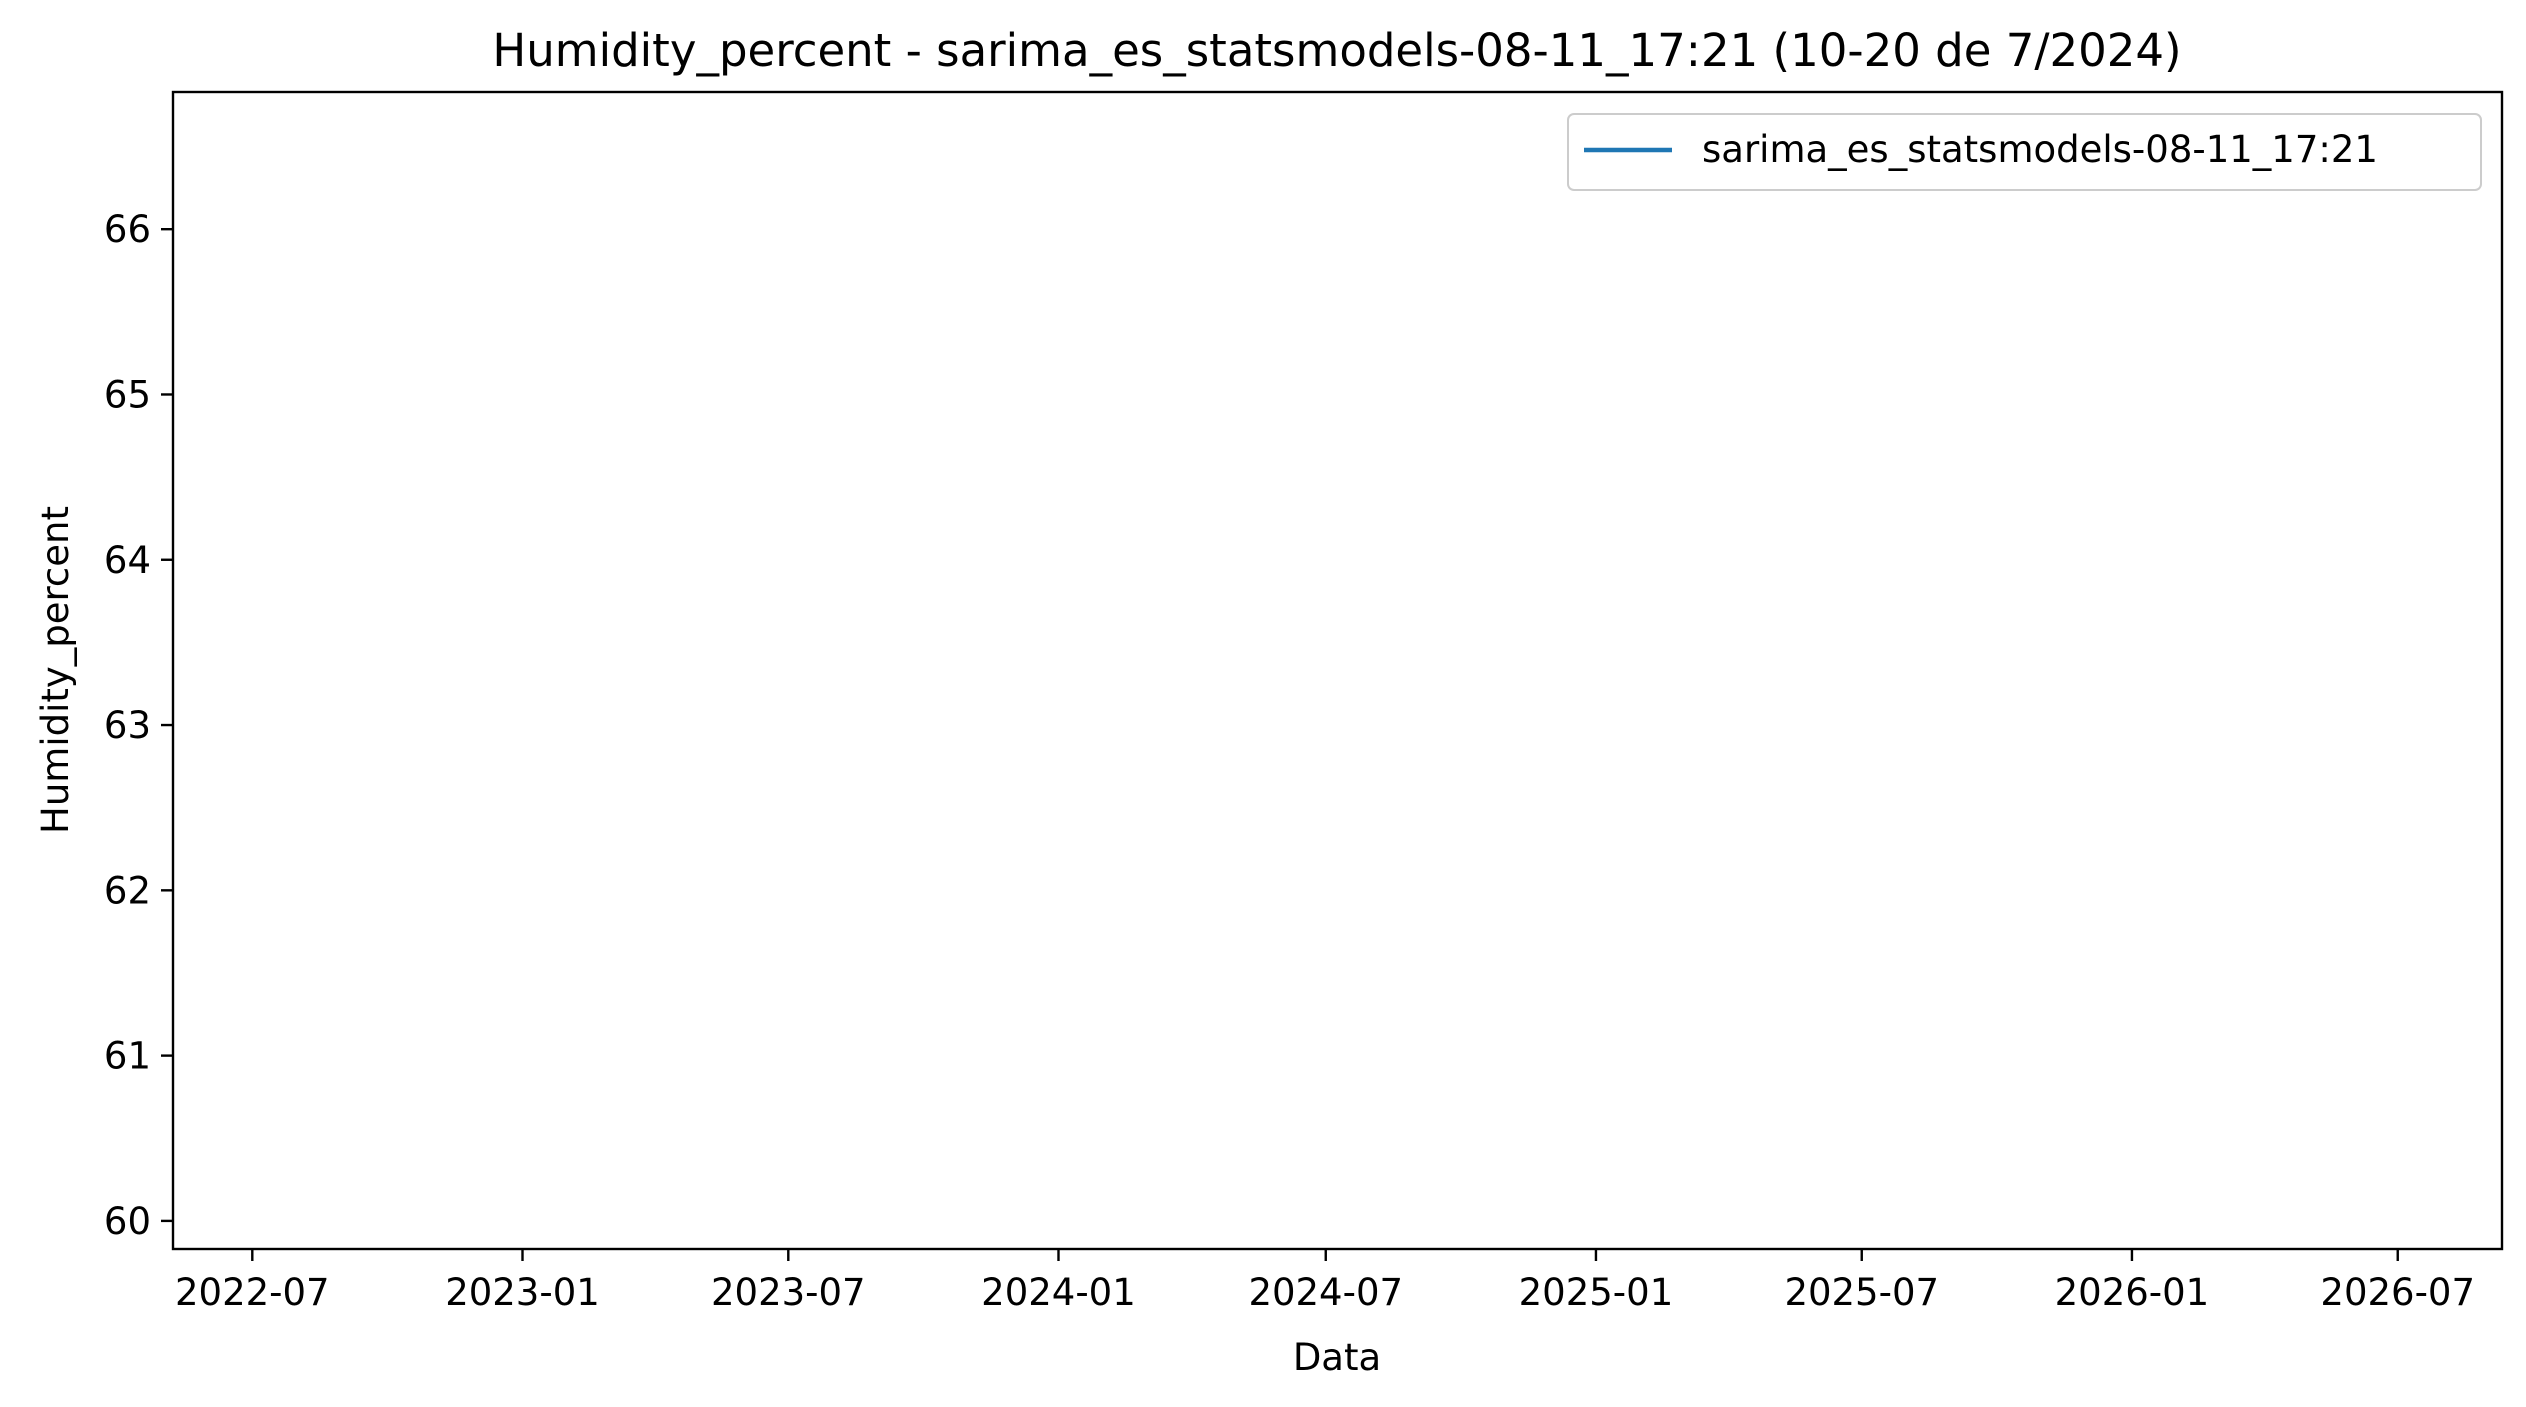 Image resolution: width=2526 pixels, height=1407 pixels. What do you see at coordinates (127, 560) in the screenshot?
I see `y-tick-label: 64` at bounding box center [127, 560].